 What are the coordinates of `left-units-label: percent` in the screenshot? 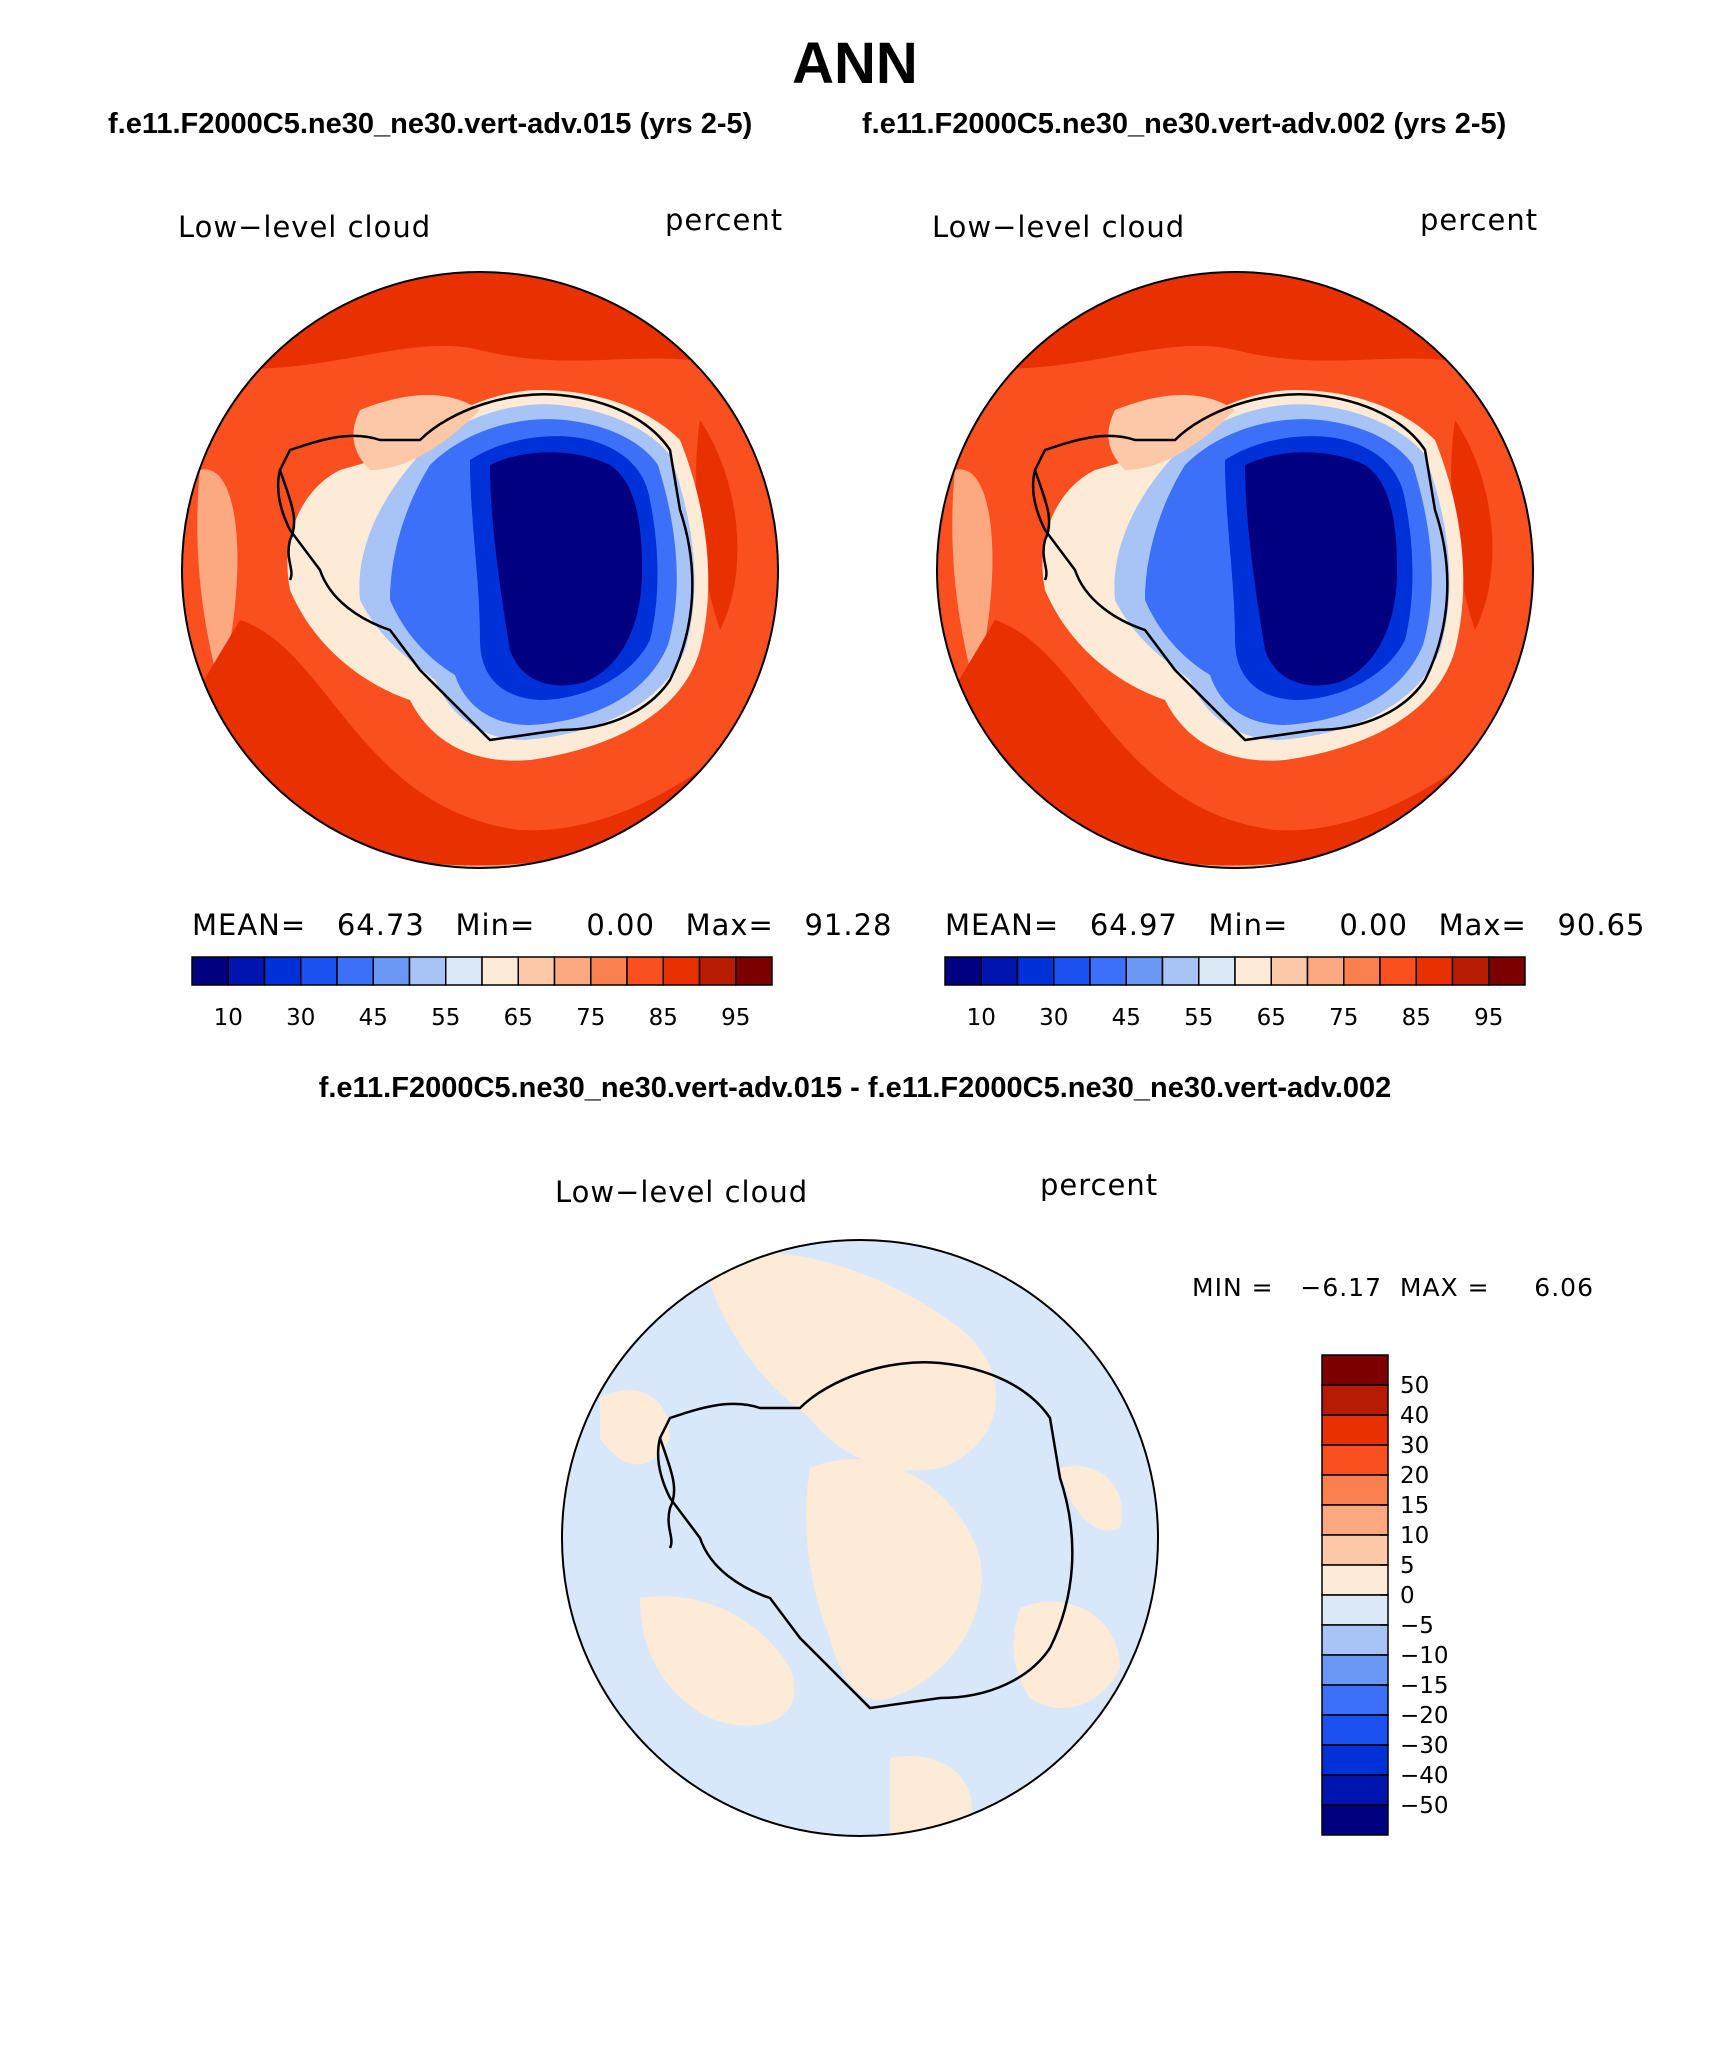 It's located at (724, 220).